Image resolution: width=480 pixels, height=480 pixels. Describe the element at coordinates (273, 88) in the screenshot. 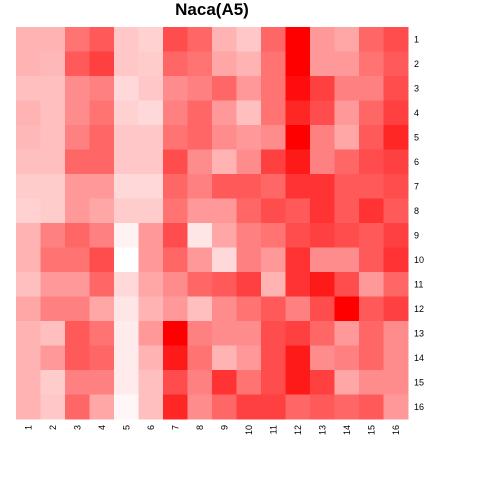

I see `heatmap-cell-r3-c11` at that location.